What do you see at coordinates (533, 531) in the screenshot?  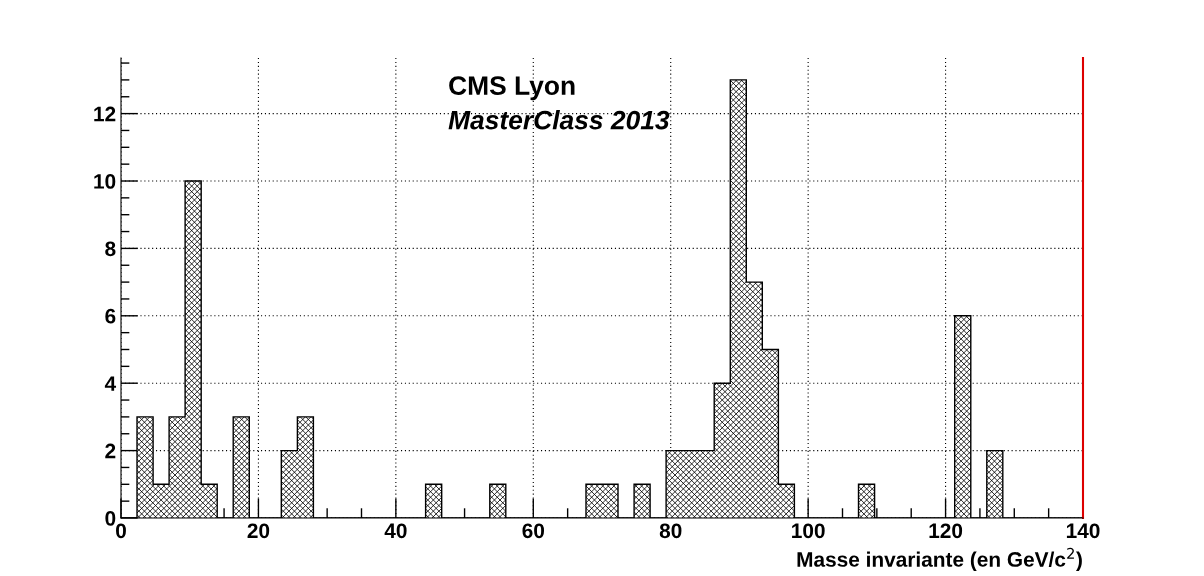 I see `x-tick-label: 60` at bounding box center [533, 531].